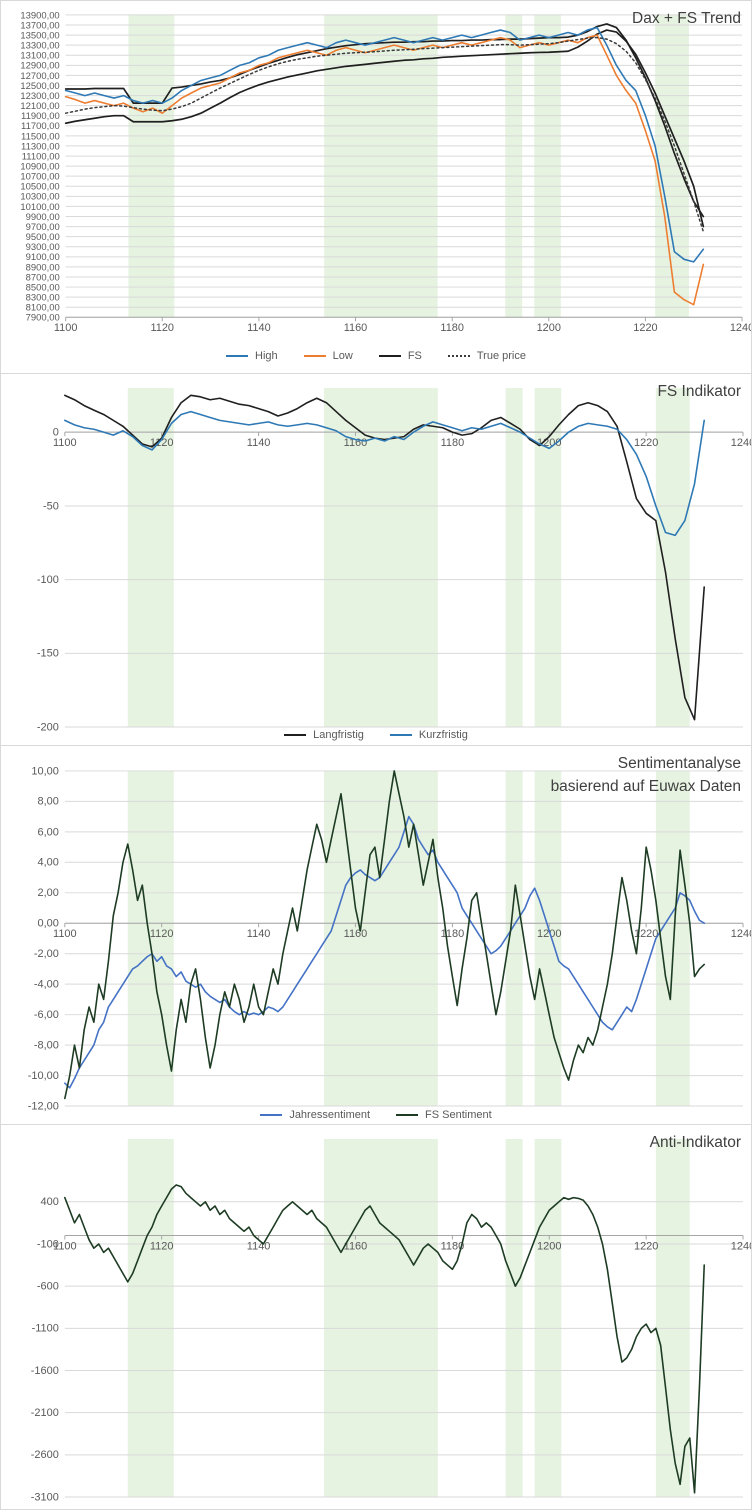  I want to click on chart-title-fs-indikator: FS Indikator, so click(699, 391).